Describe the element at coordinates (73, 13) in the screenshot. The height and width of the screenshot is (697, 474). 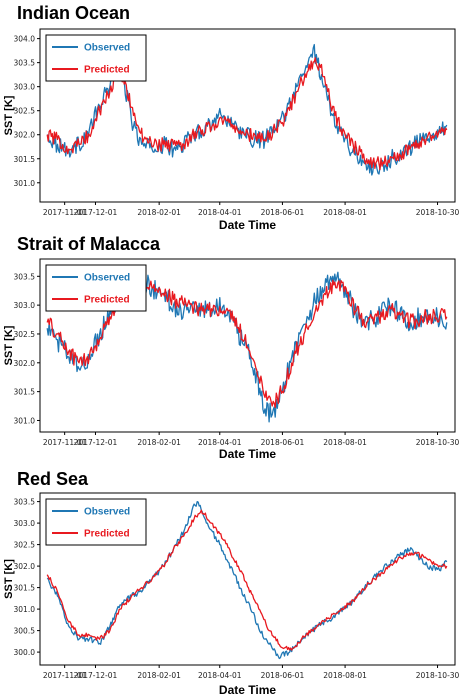
I see `chart-title: Indian Ocean` at that location.